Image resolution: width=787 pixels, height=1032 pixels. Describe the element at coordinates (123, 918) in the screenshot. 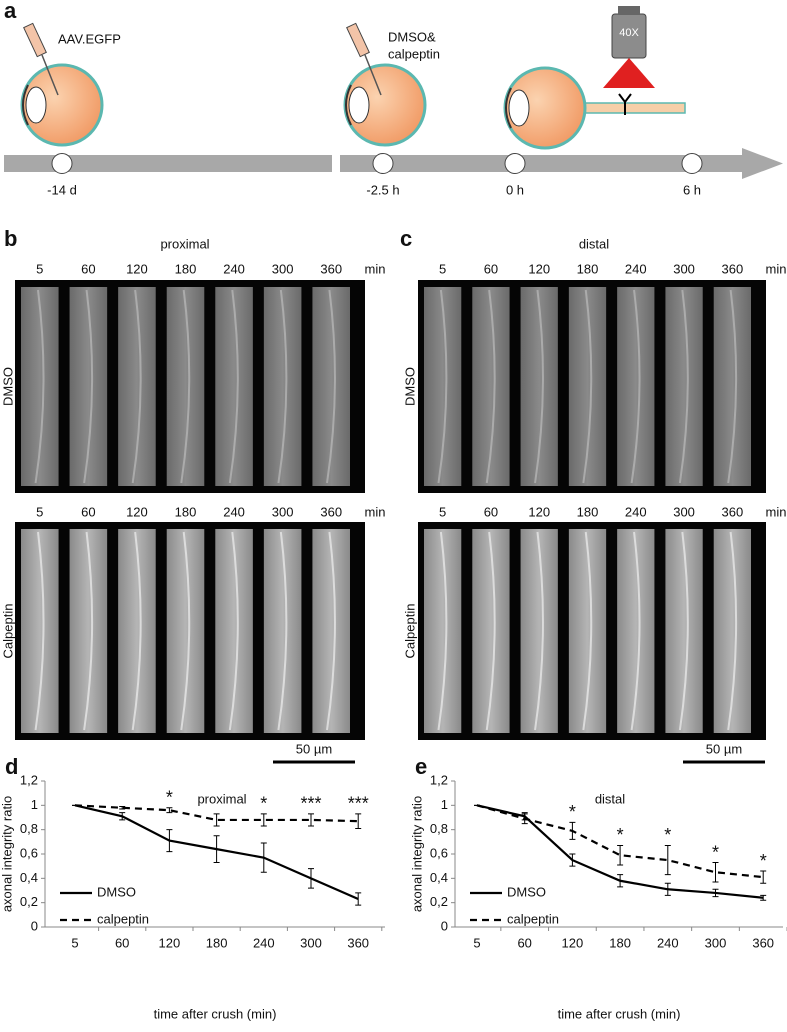

I see `legend-label: calpeptin` at that location.